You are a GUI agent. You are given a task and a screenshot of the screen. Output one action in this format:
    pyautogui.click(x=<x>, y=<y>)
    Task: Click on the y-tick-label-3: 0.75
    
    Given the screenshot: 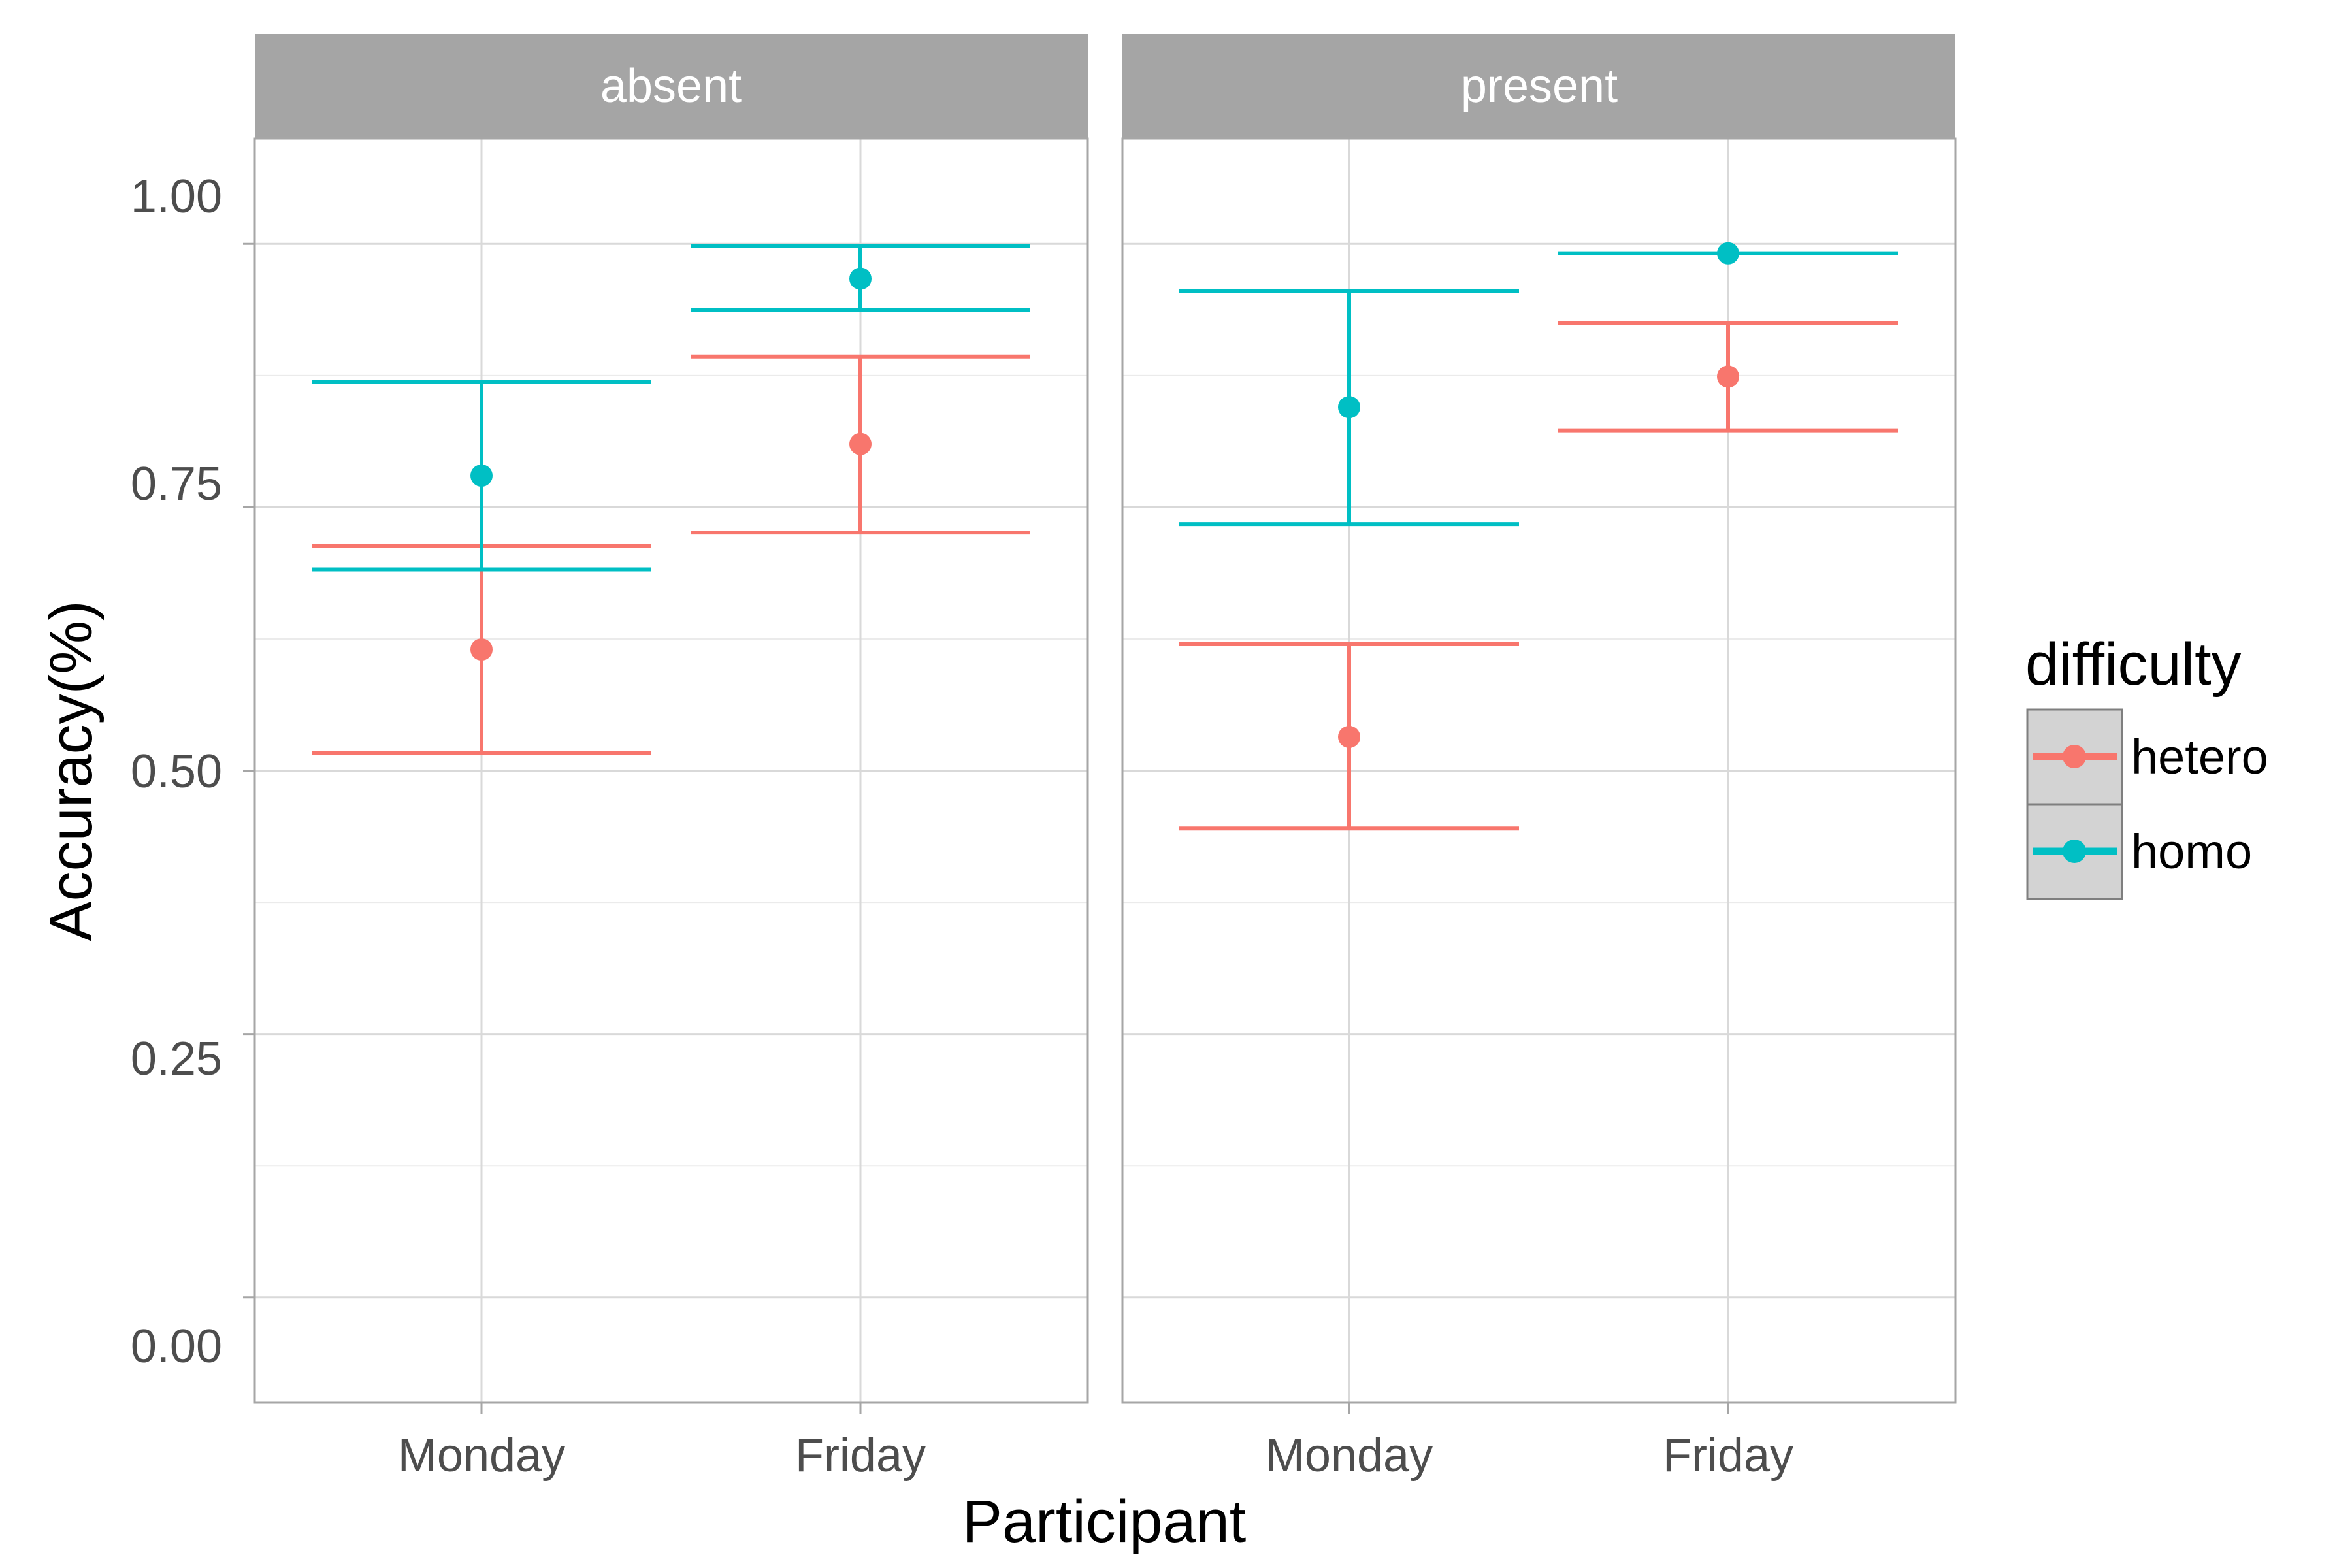 What is the action you would take?
    pyautogui.click(x=176, y=484)
    